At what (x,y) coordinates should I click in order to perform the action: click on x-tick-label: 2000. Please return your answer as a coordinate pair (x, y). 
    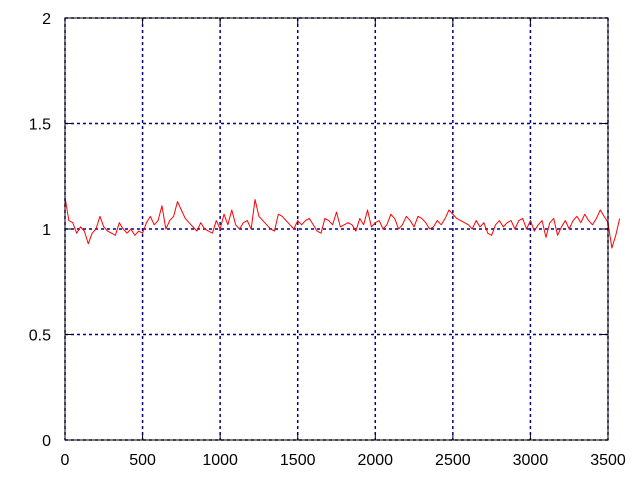
    Looking at the image, I should click on (375, 460).